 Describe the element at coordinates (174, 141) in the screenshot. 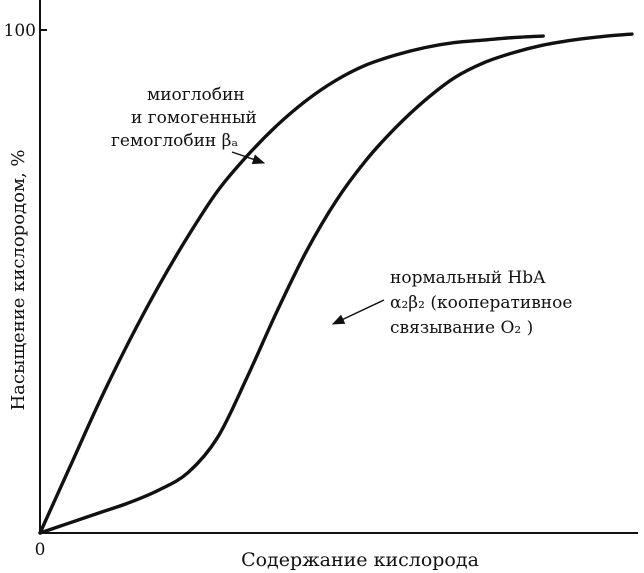

I see `myoglobin-annotation-line-3: гемоглобин βₐ` at that location.